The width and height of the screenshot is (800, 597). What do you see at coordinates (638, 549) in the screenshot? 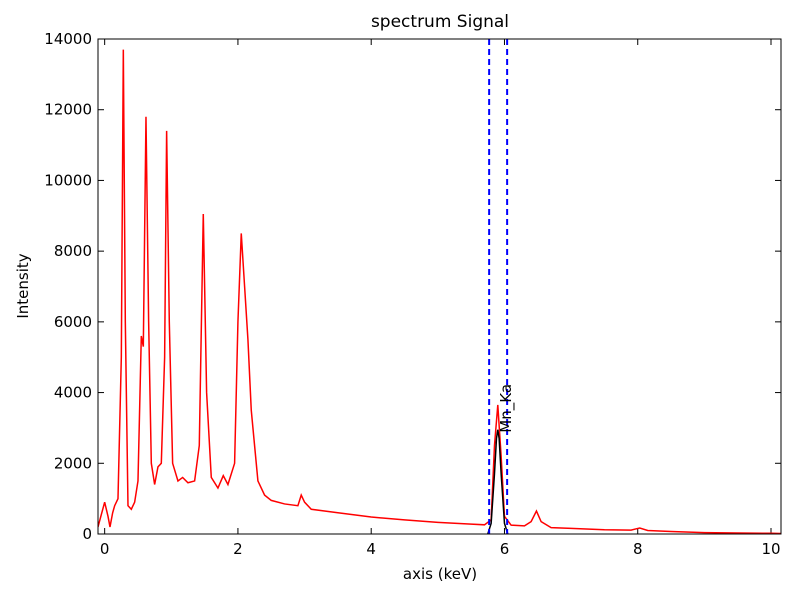
I see `x-tick-label: 8` at bounding box center [638, 549].